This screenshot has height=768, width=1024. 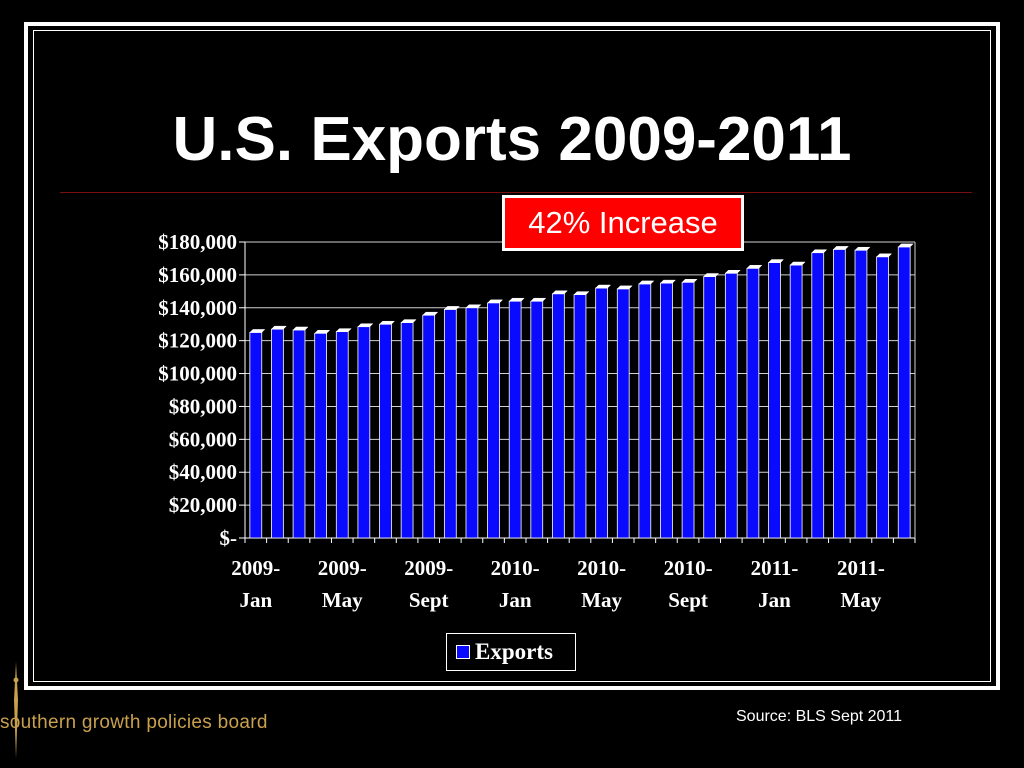 I want to click on source-note: Source: BLS Sept 2011, so click(x=819, y=716).